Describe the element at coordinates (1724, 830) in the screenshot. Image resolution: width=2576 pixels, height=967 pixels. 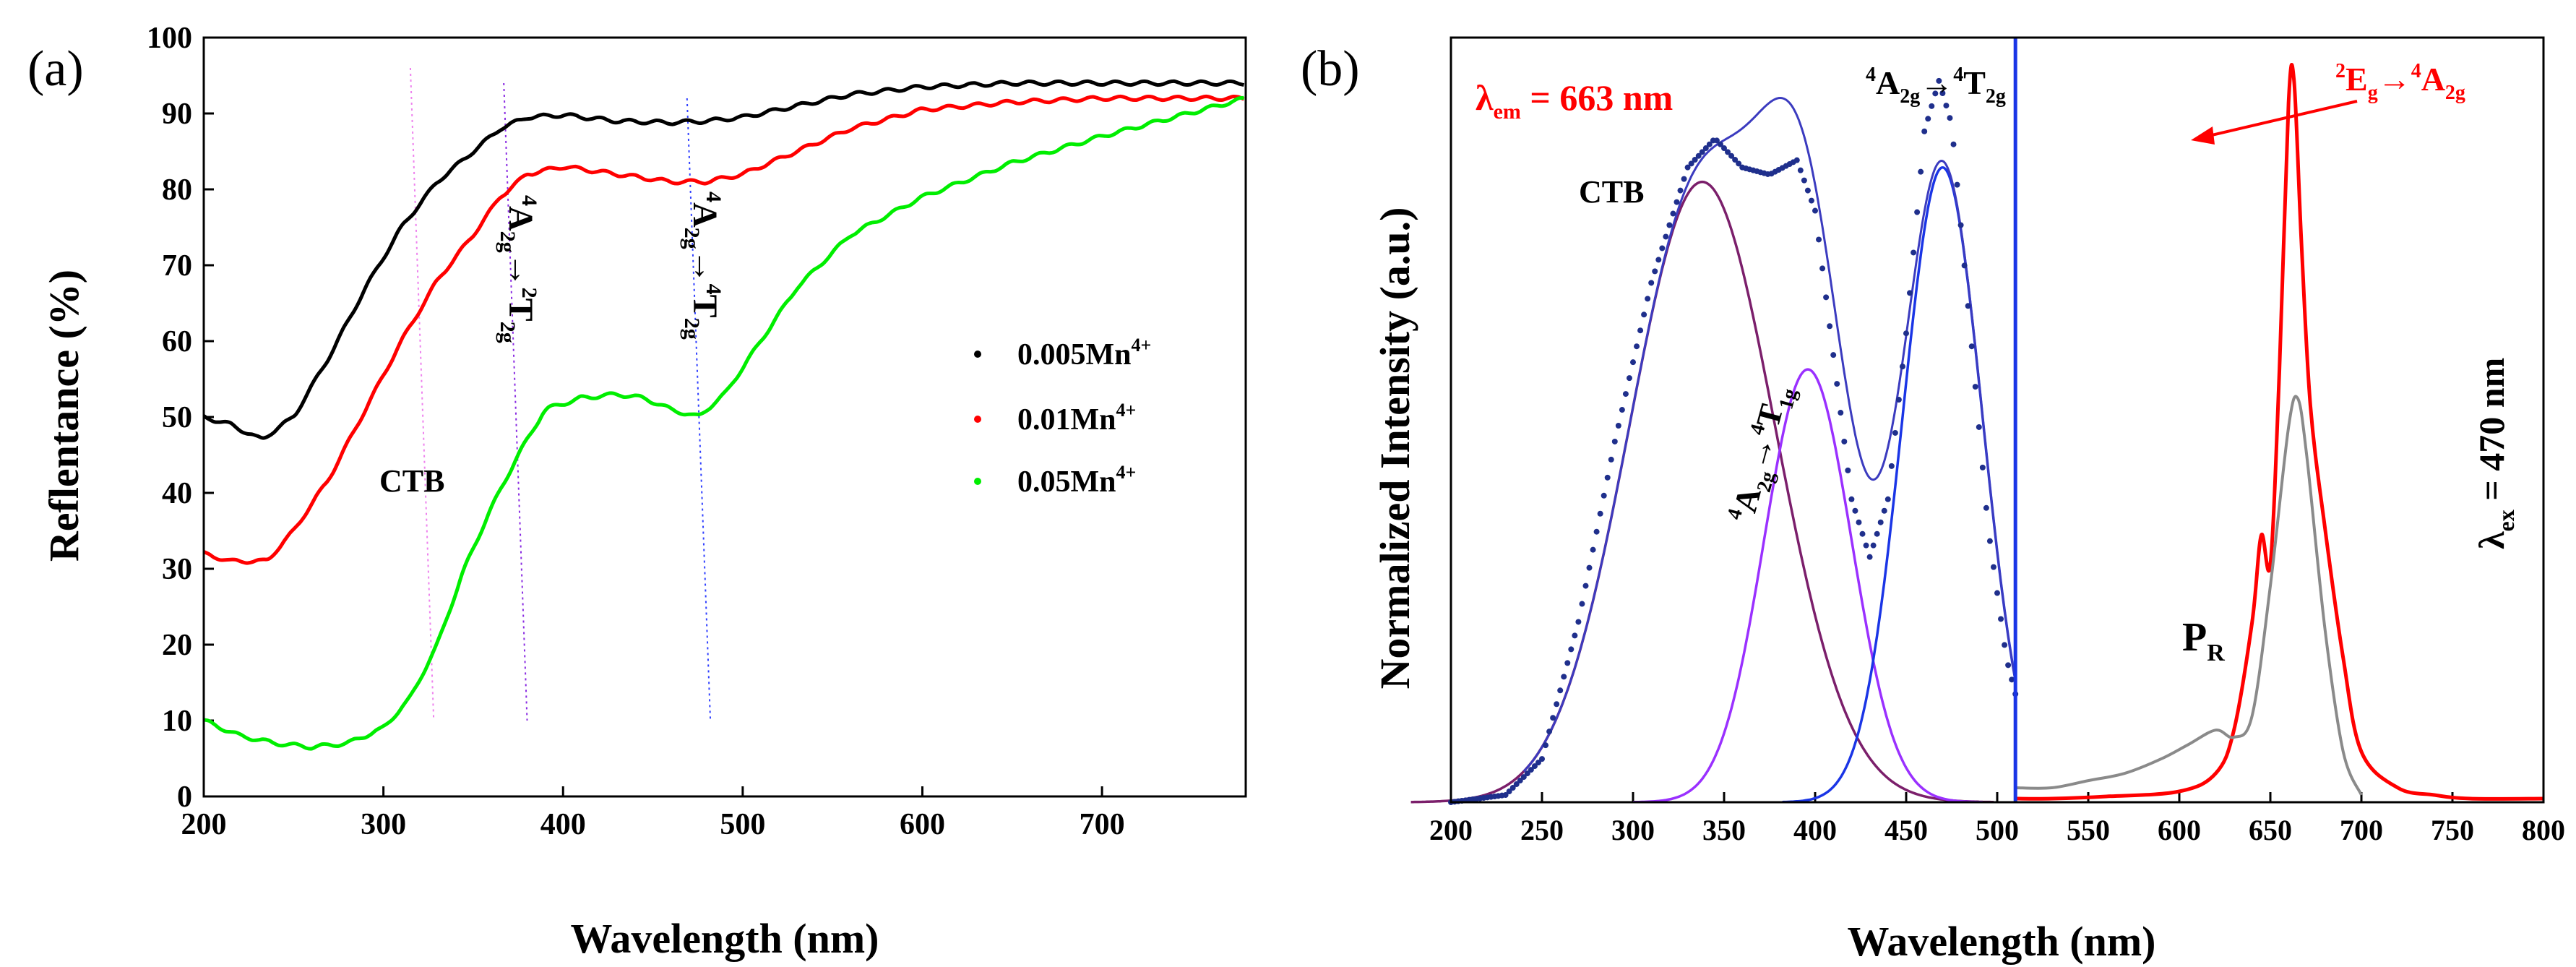
I see `b-xtick-label: 350` at that location.